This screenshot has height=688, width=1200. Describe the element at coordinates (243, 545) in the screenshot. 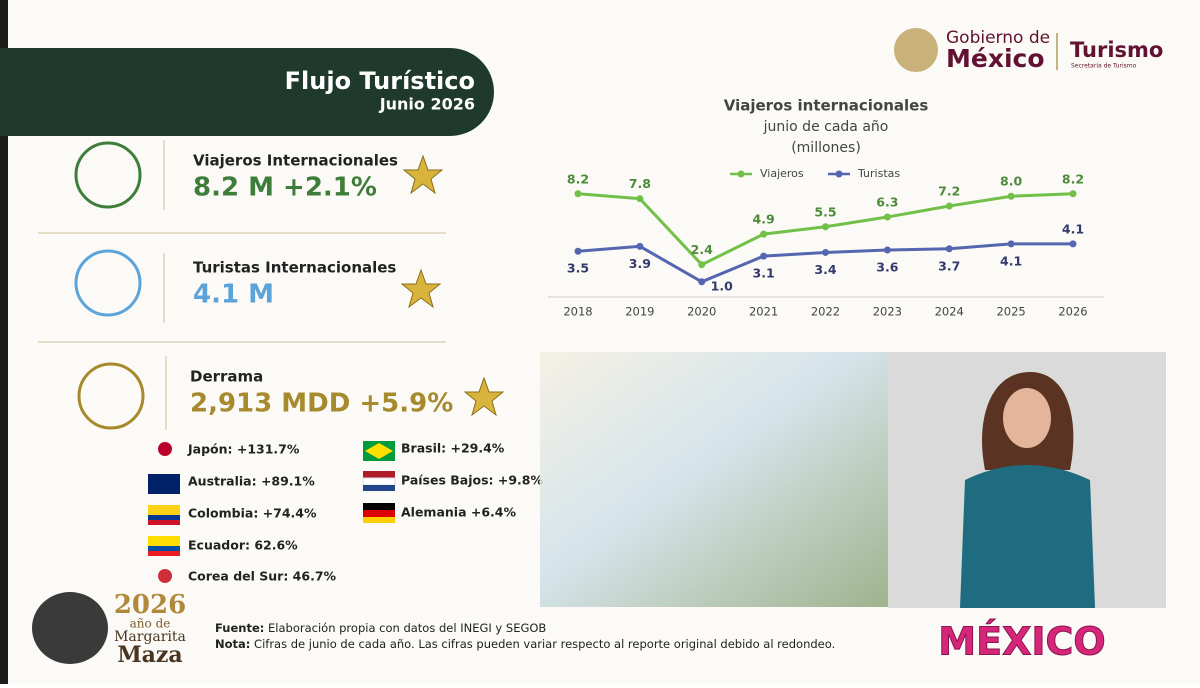

I see `country: Ecuador: 62.6%` at that location.